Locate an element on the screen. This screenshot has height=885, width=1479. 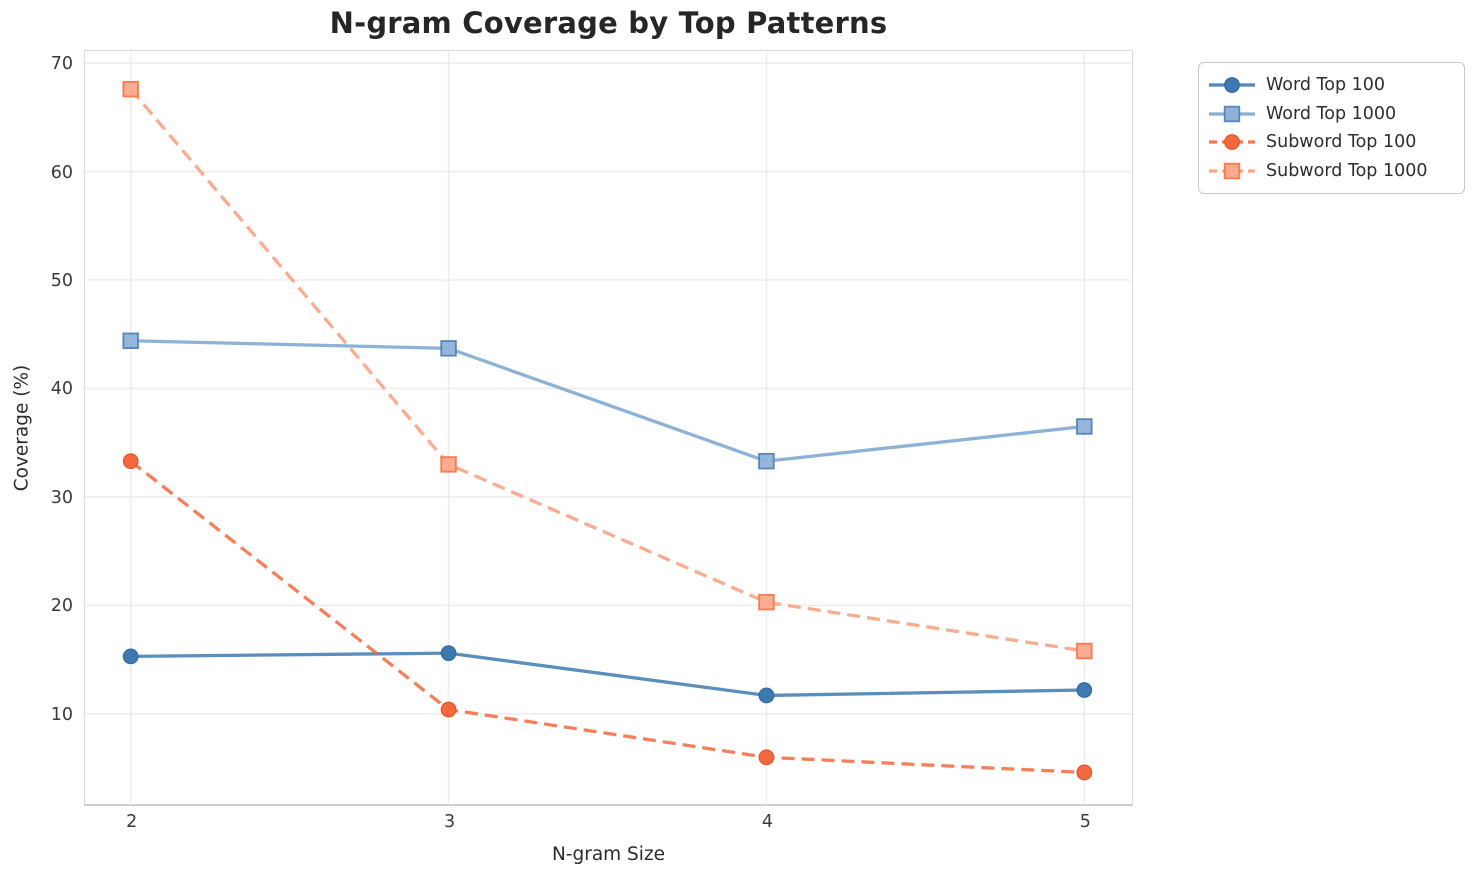
legend-item: Subword Top 100 is located at coordinates (1330, 142).